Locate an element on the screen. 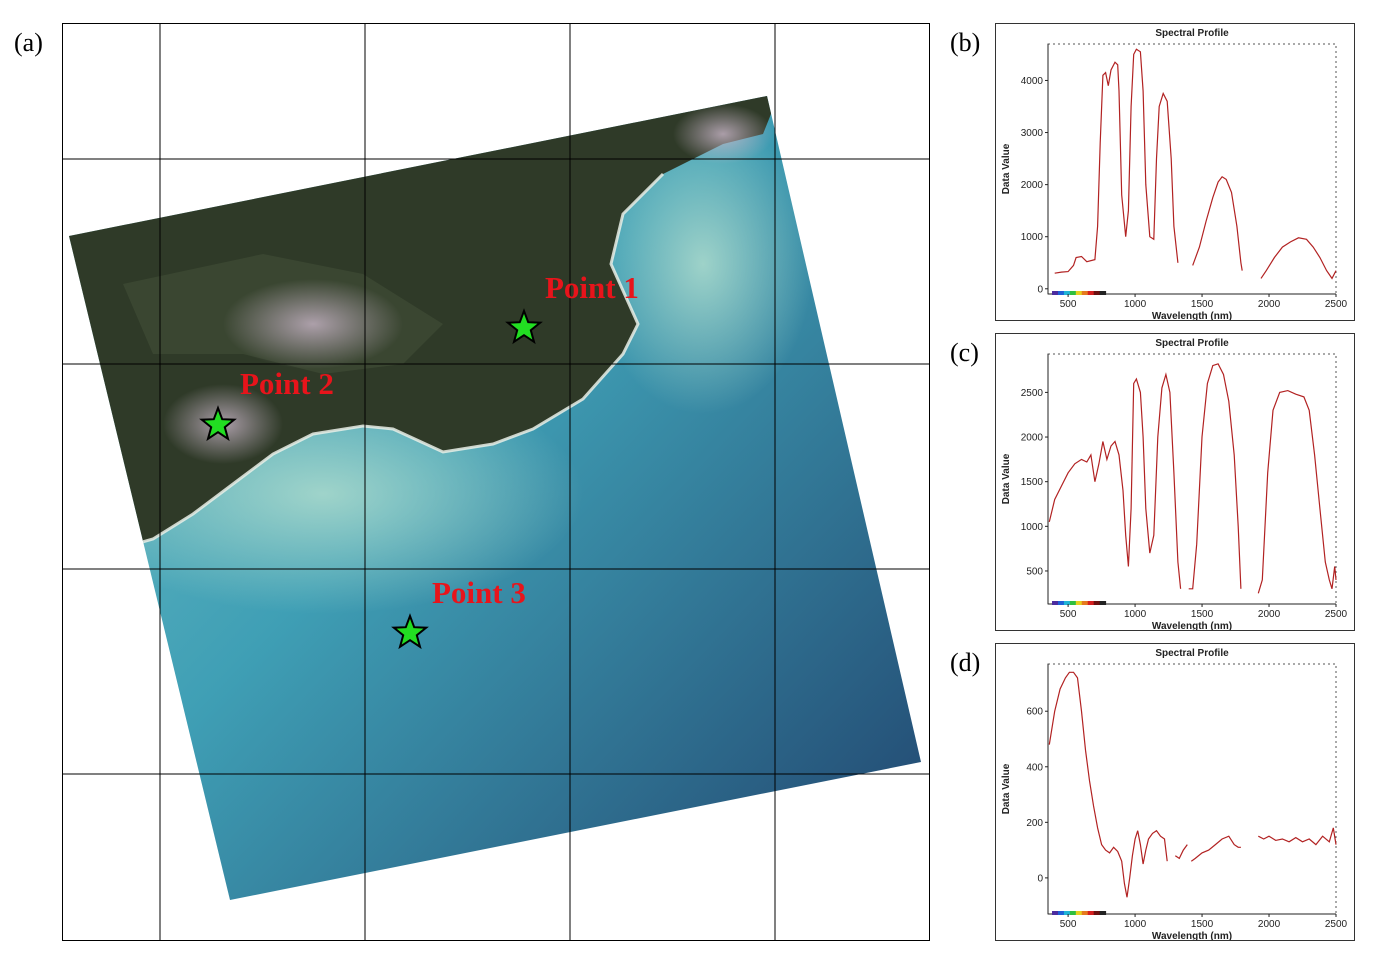 The width and height of the screenshot is (1379, 965). panel-label-c: (c) is located at coordinates (964, 352).